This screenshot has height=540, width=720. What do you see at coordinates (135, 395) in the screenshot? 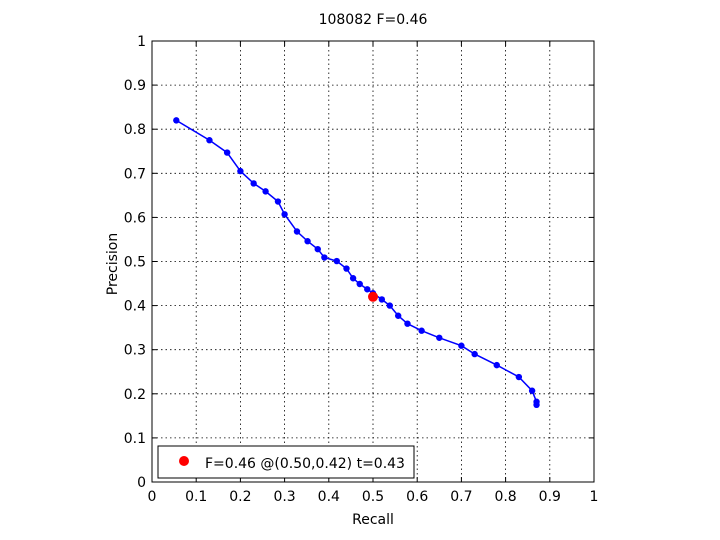
I see `y-tick-label: 0.2` at bounding box center [135, 395].